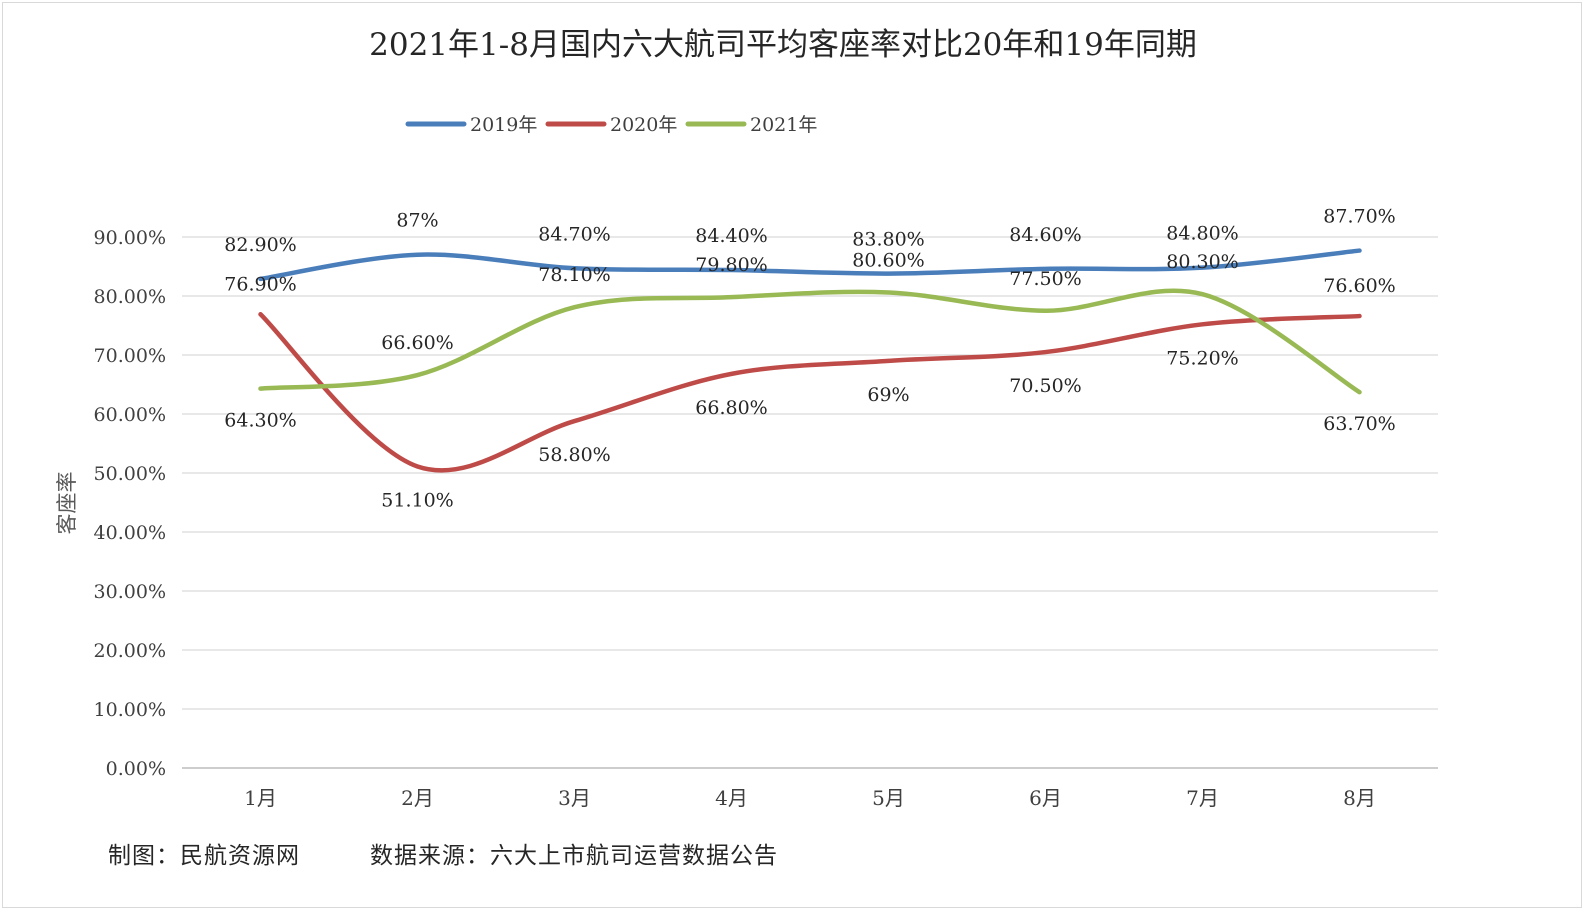 The height and width of the screenshot is (912, 1586). What do you see at coordinates (888, 260) in the screenshot?
I see `data-label: 80.60%` at bounding box center [888, 260].